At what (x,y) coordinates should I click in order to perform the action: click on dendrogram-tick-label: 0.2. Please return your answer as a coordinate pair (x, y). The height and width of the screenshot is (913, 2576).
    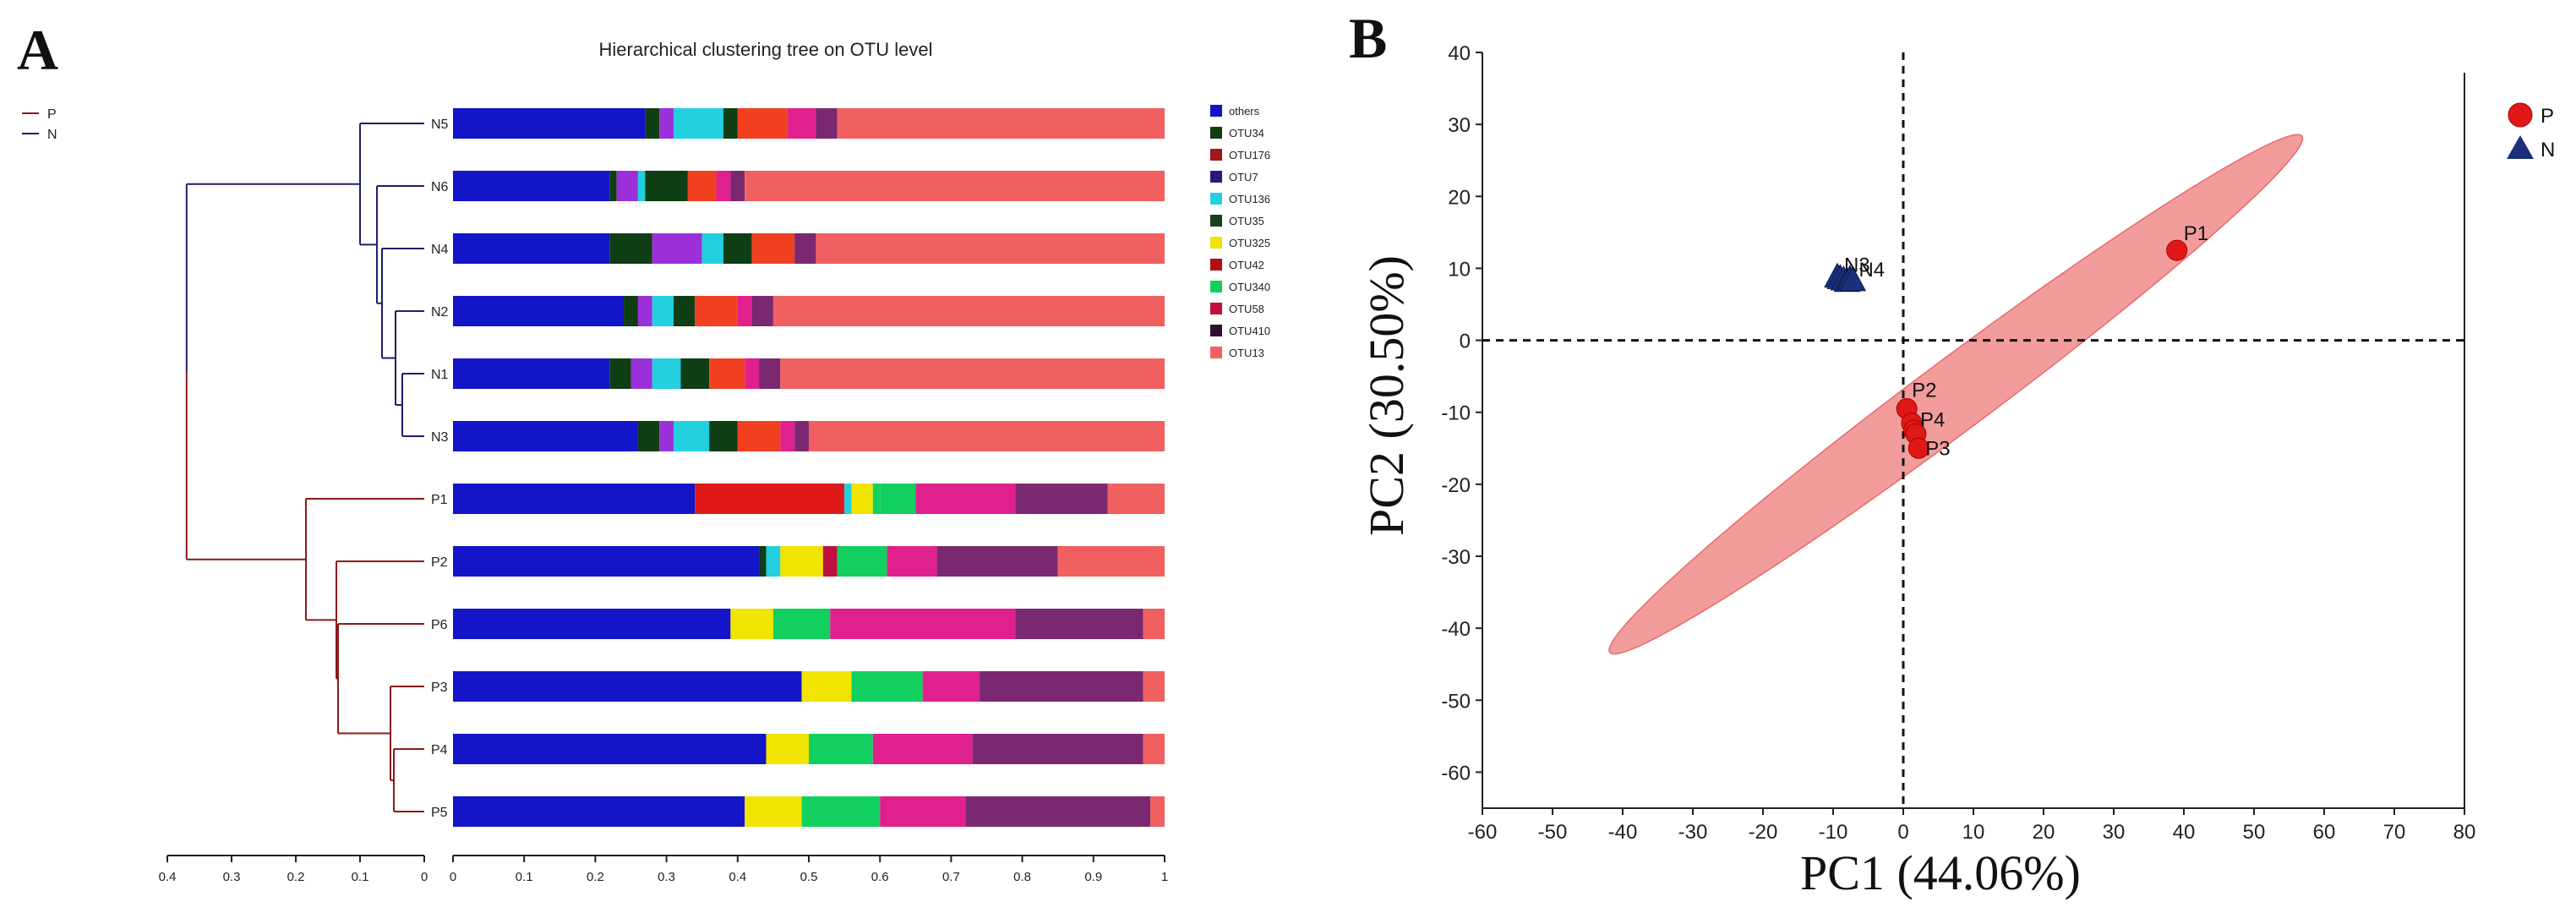
    Looking at the image, I should click on (296, 877).